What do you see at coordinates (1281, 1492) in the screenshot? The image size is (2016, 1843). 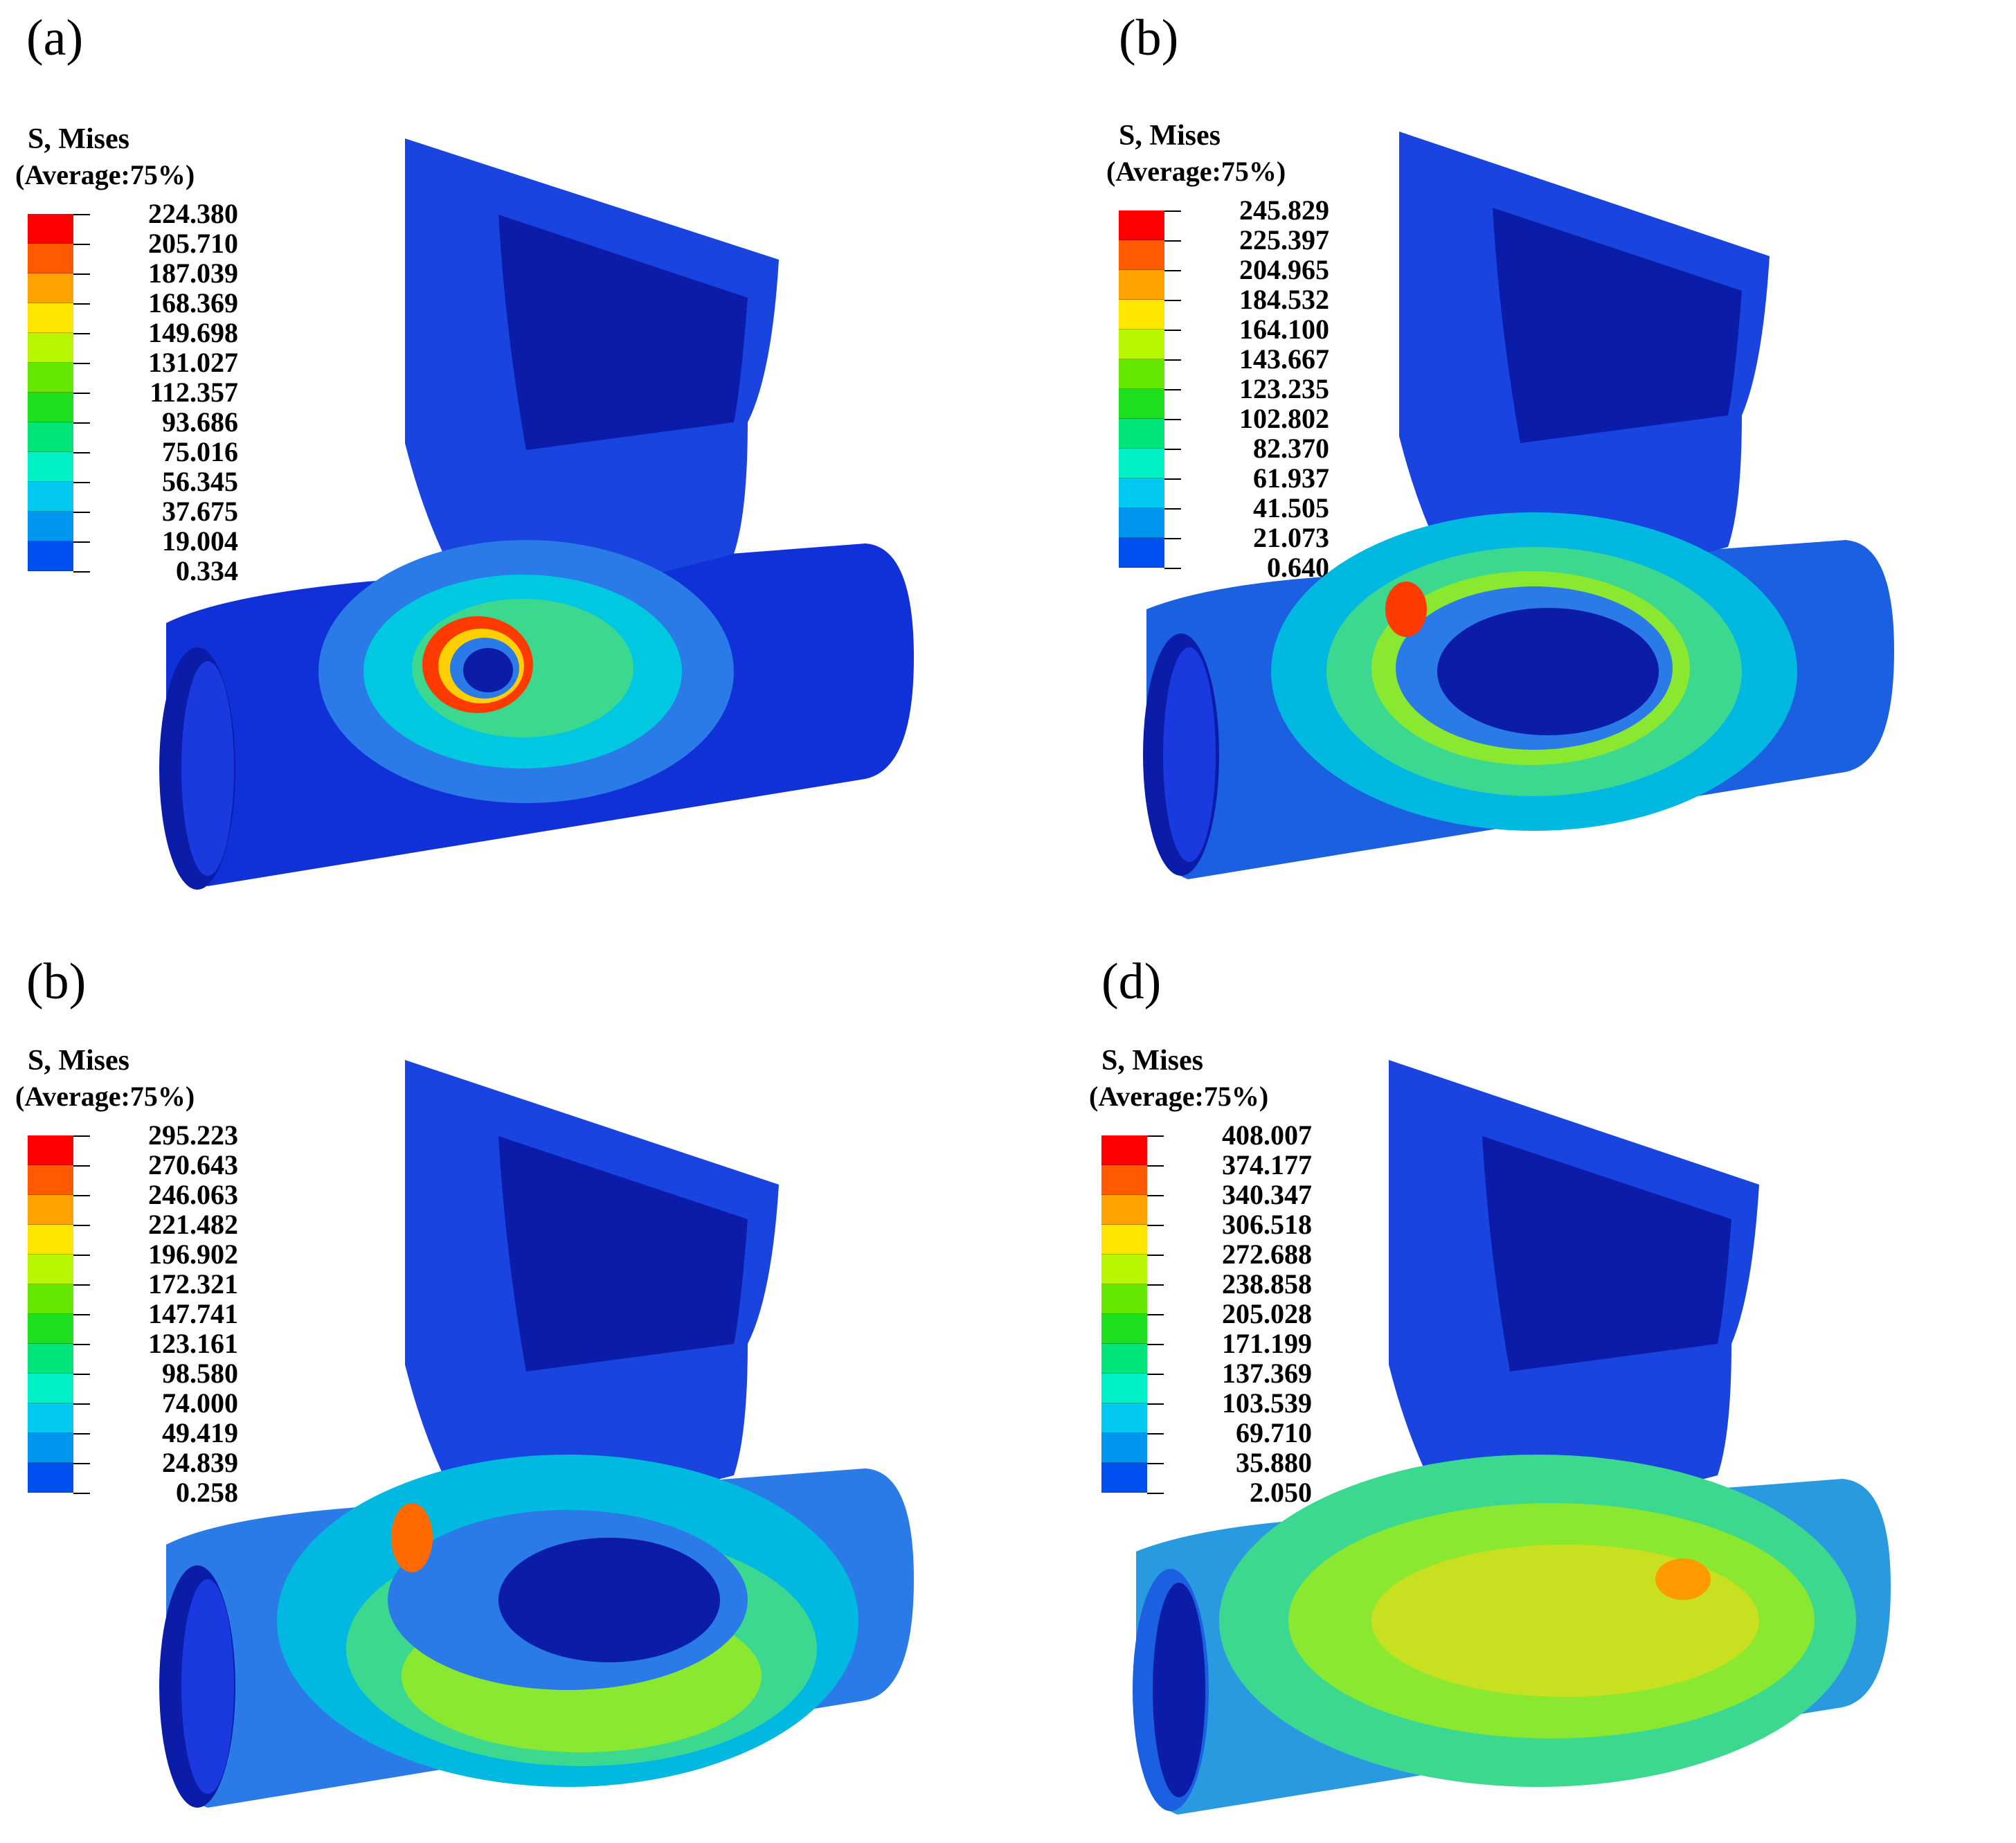 I see `legend-value: 2.050` at bounding box center [1281, 1492].